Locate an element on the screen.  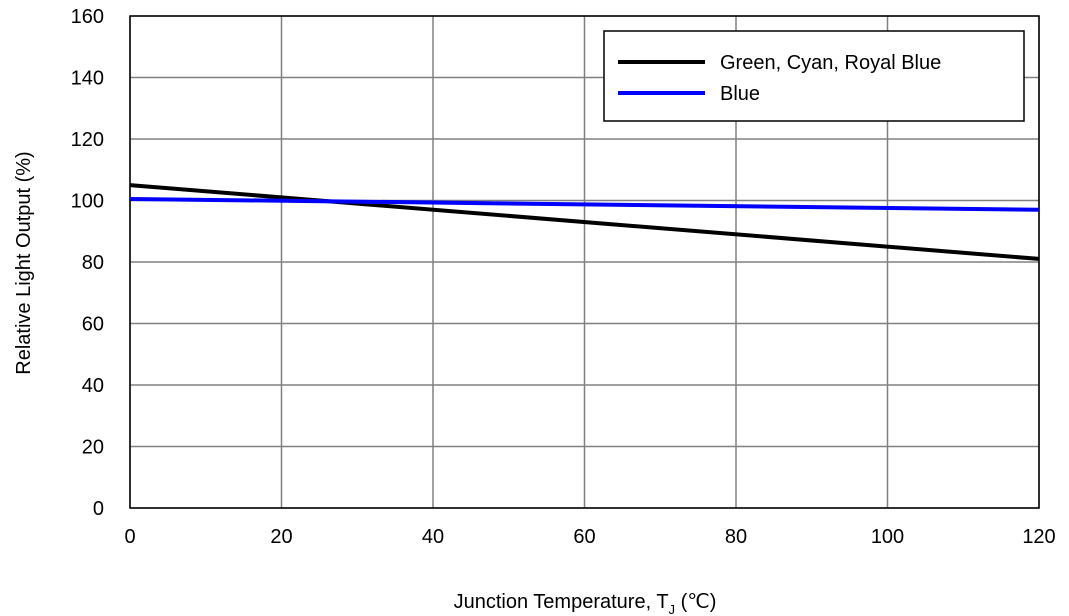
y-axis-title: Relative Light Output (%) is located at coordinates (24, 262).